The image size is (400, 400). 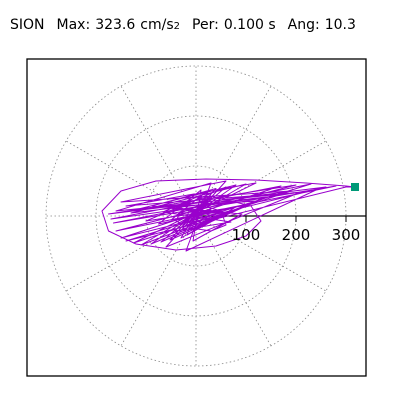 I want to click on radial-tick-label-300: 300, so click(x=346, y=235).